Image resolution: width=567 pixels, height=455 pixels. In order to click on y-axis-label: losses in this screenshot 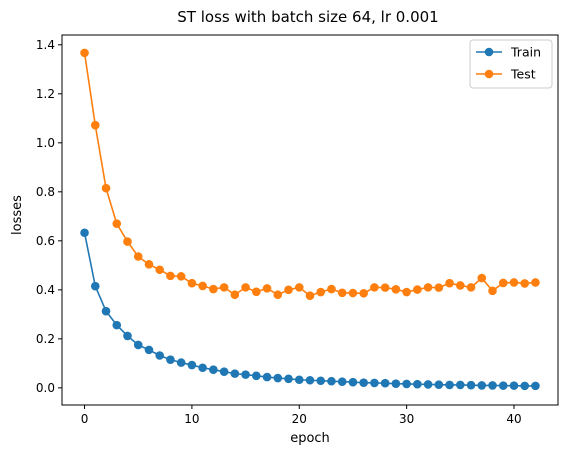, I will do `click(17, 215)`.